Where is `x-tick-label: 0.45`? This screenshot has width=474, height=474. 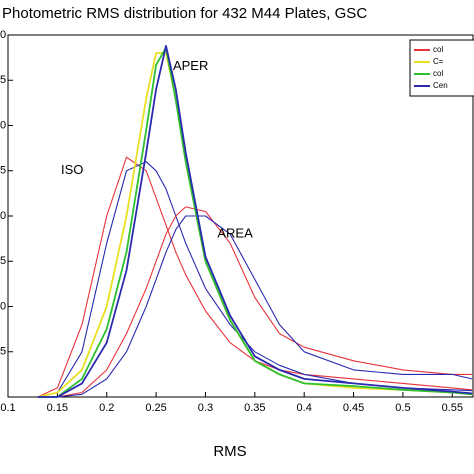 x-tick-label: 0.45 is located at coordinates (353, 408).